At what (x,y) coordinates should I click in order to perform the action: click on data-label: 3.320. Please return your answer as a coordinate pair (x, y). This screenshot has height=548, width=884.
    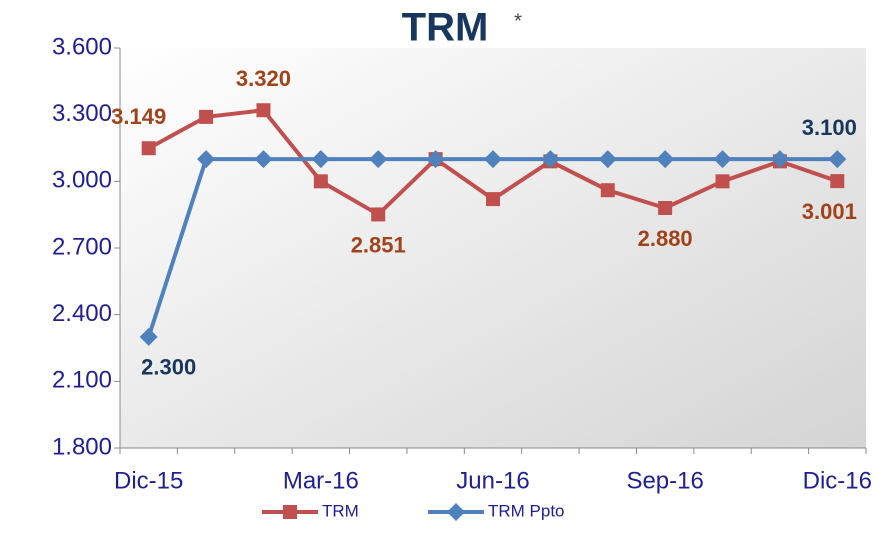
    Looking at the image, I should click on (263, 78).